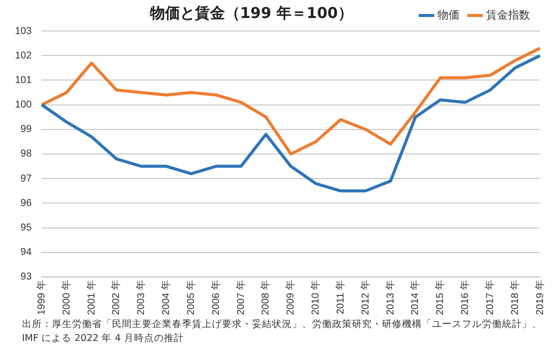 The width and height of the screenshot is (560, 353). What do you see at coordinates (26, 277) in the screenshot?
I see `y-tick-label: 93` at bounding box center [26, 277].